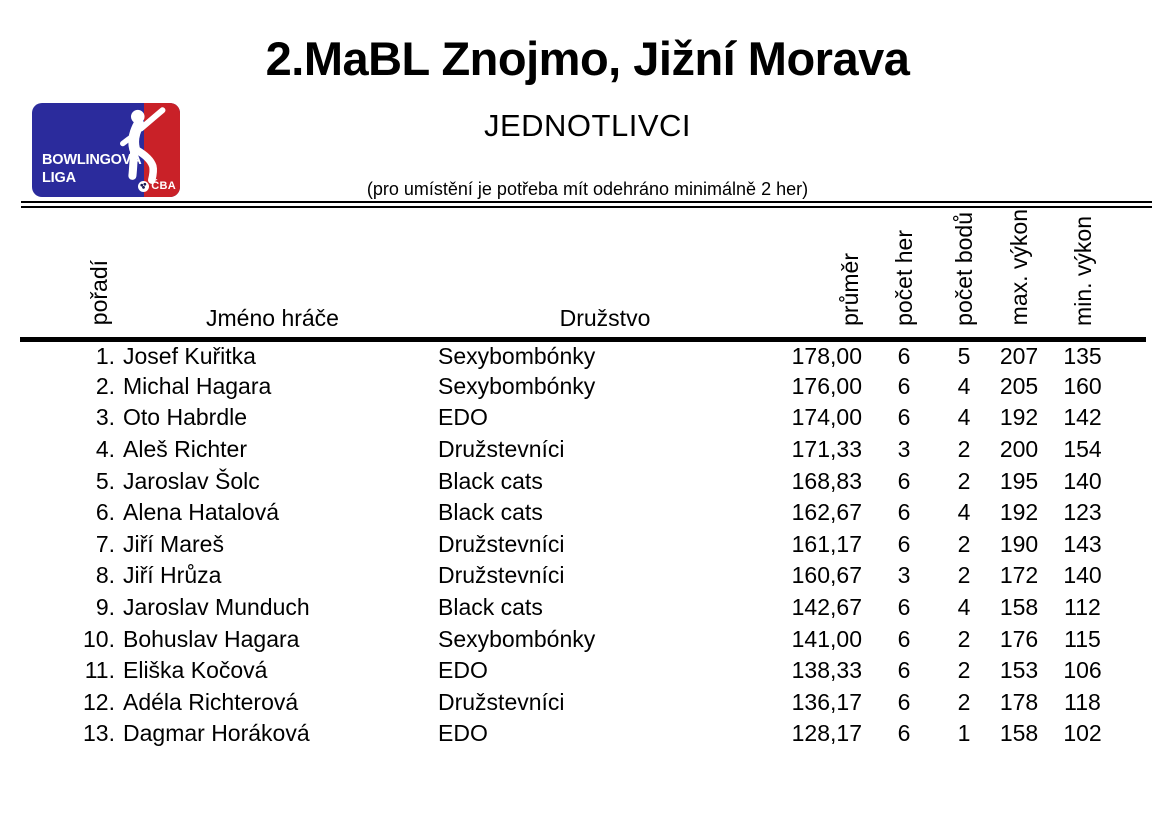 This screenshot has width=1175, height=815. I want to click on cell-min: 135, so click(1082, 355).